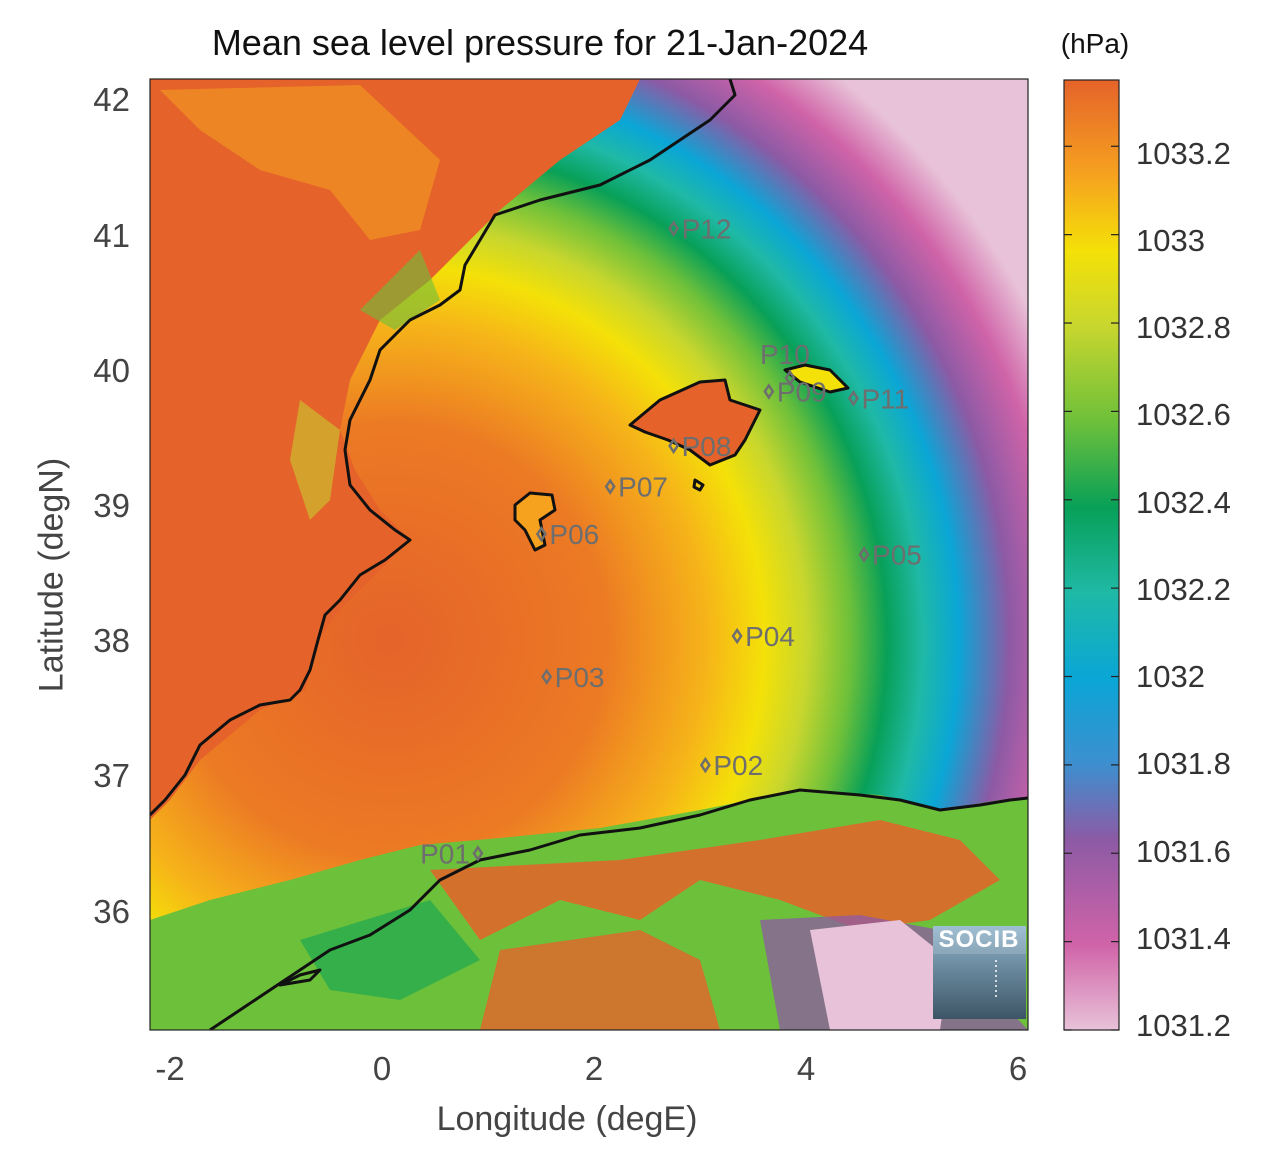  Describe the element at coordinates (1183, 1025) in the screenshot. I see `cb-tick-1031-2: 1031.2` at that location.